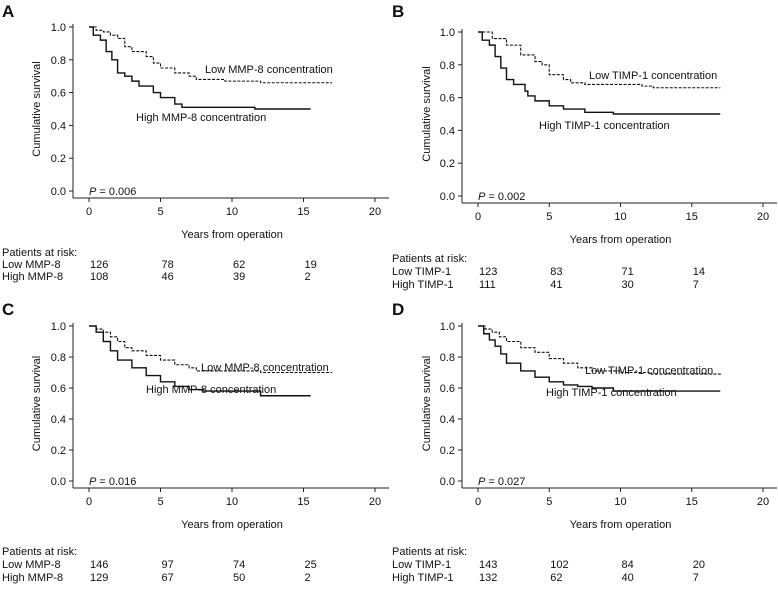 The height and width of the screenshot is (600, 778). What do you see at coordinates (99, 578) in the screenshot?
I see `risk-count: 129` at bounding box center [99, 578].